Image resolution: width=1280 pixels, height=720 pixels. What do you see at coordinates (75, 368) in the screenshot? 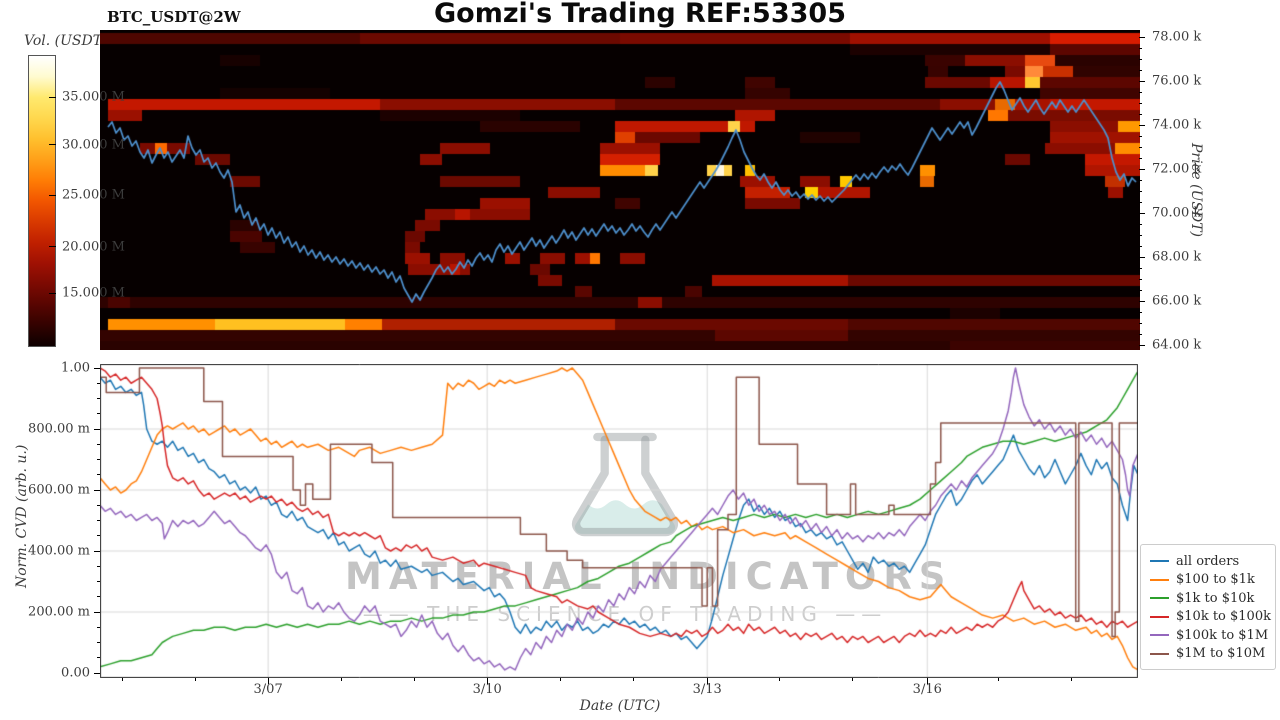
I see `cvd-y-tick-label: 1.00` at bounding box center [75, 368].